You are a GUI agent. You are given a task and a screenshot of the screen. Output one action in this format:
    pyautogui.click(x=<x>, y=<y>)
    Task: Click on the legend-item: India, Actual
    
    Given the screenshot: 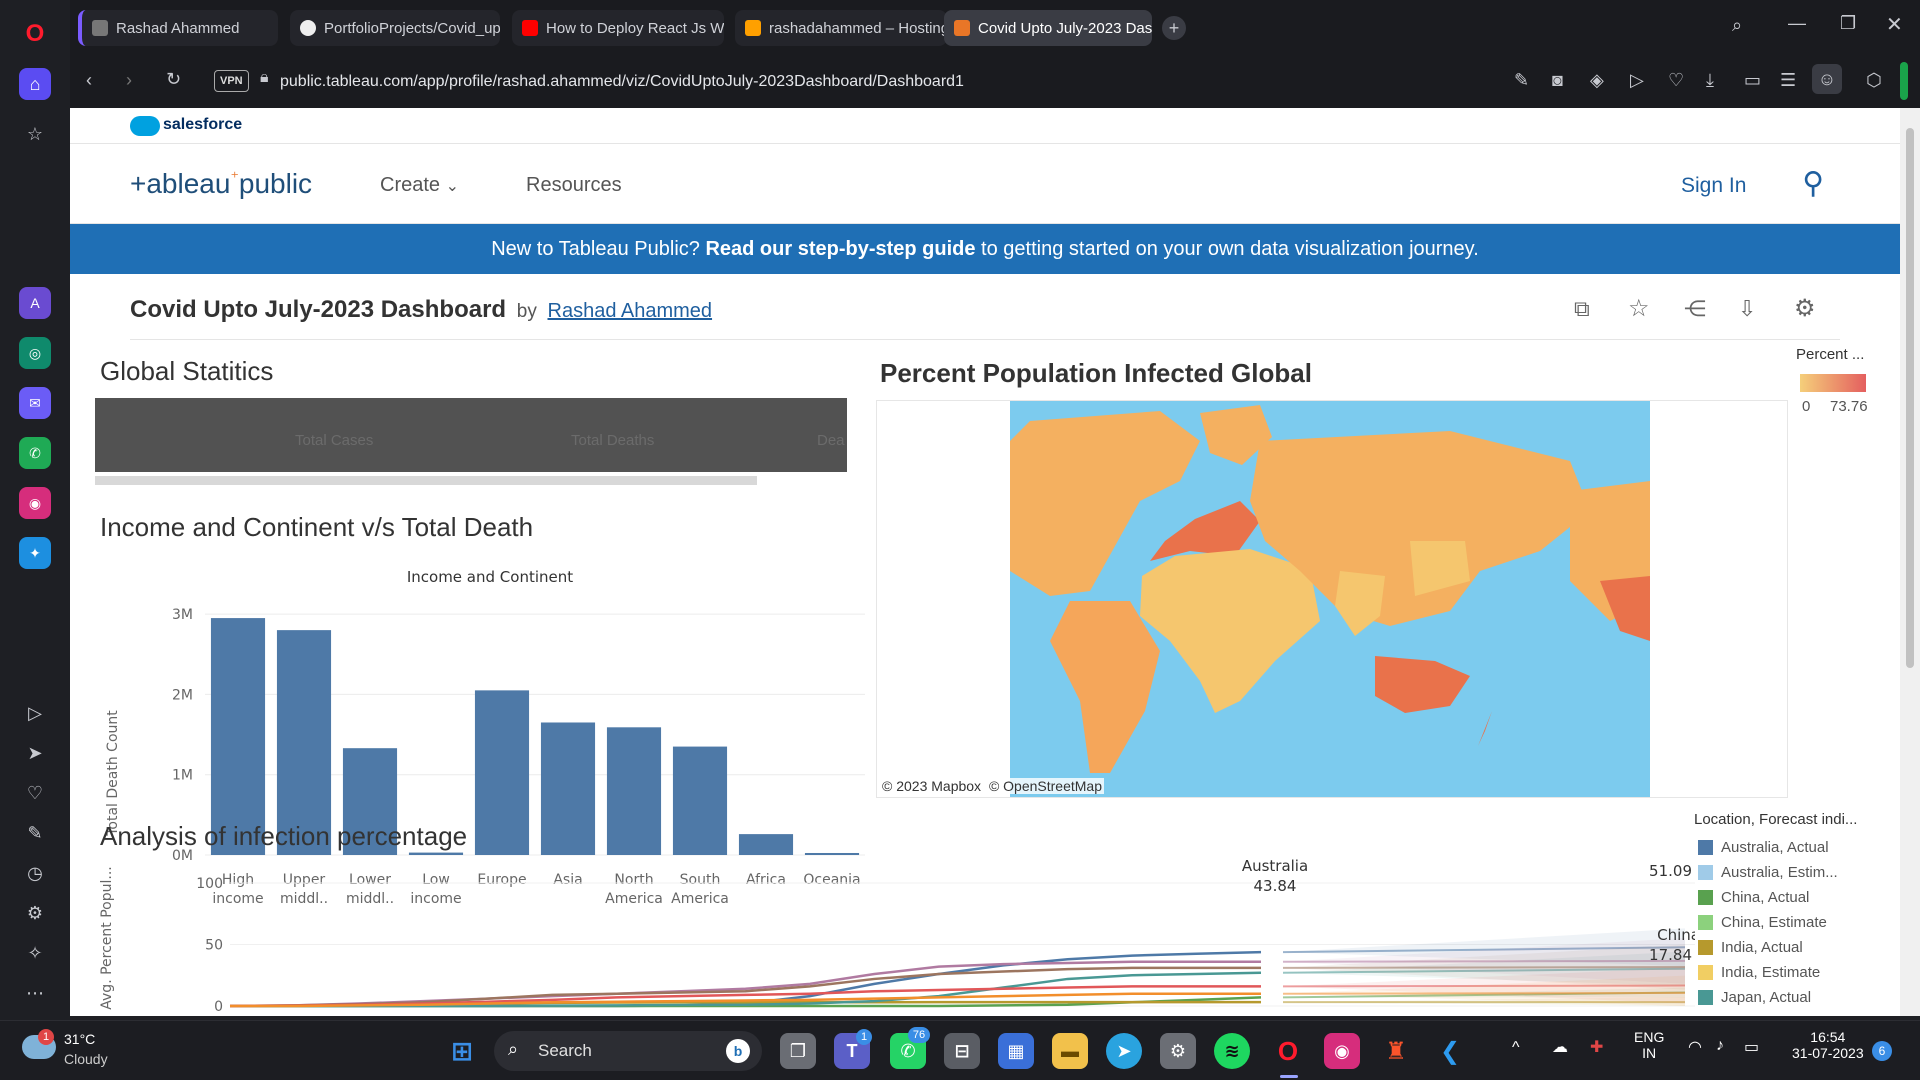 What is the action you would take?
    pyautogui.click(x=1768, y=947)
    